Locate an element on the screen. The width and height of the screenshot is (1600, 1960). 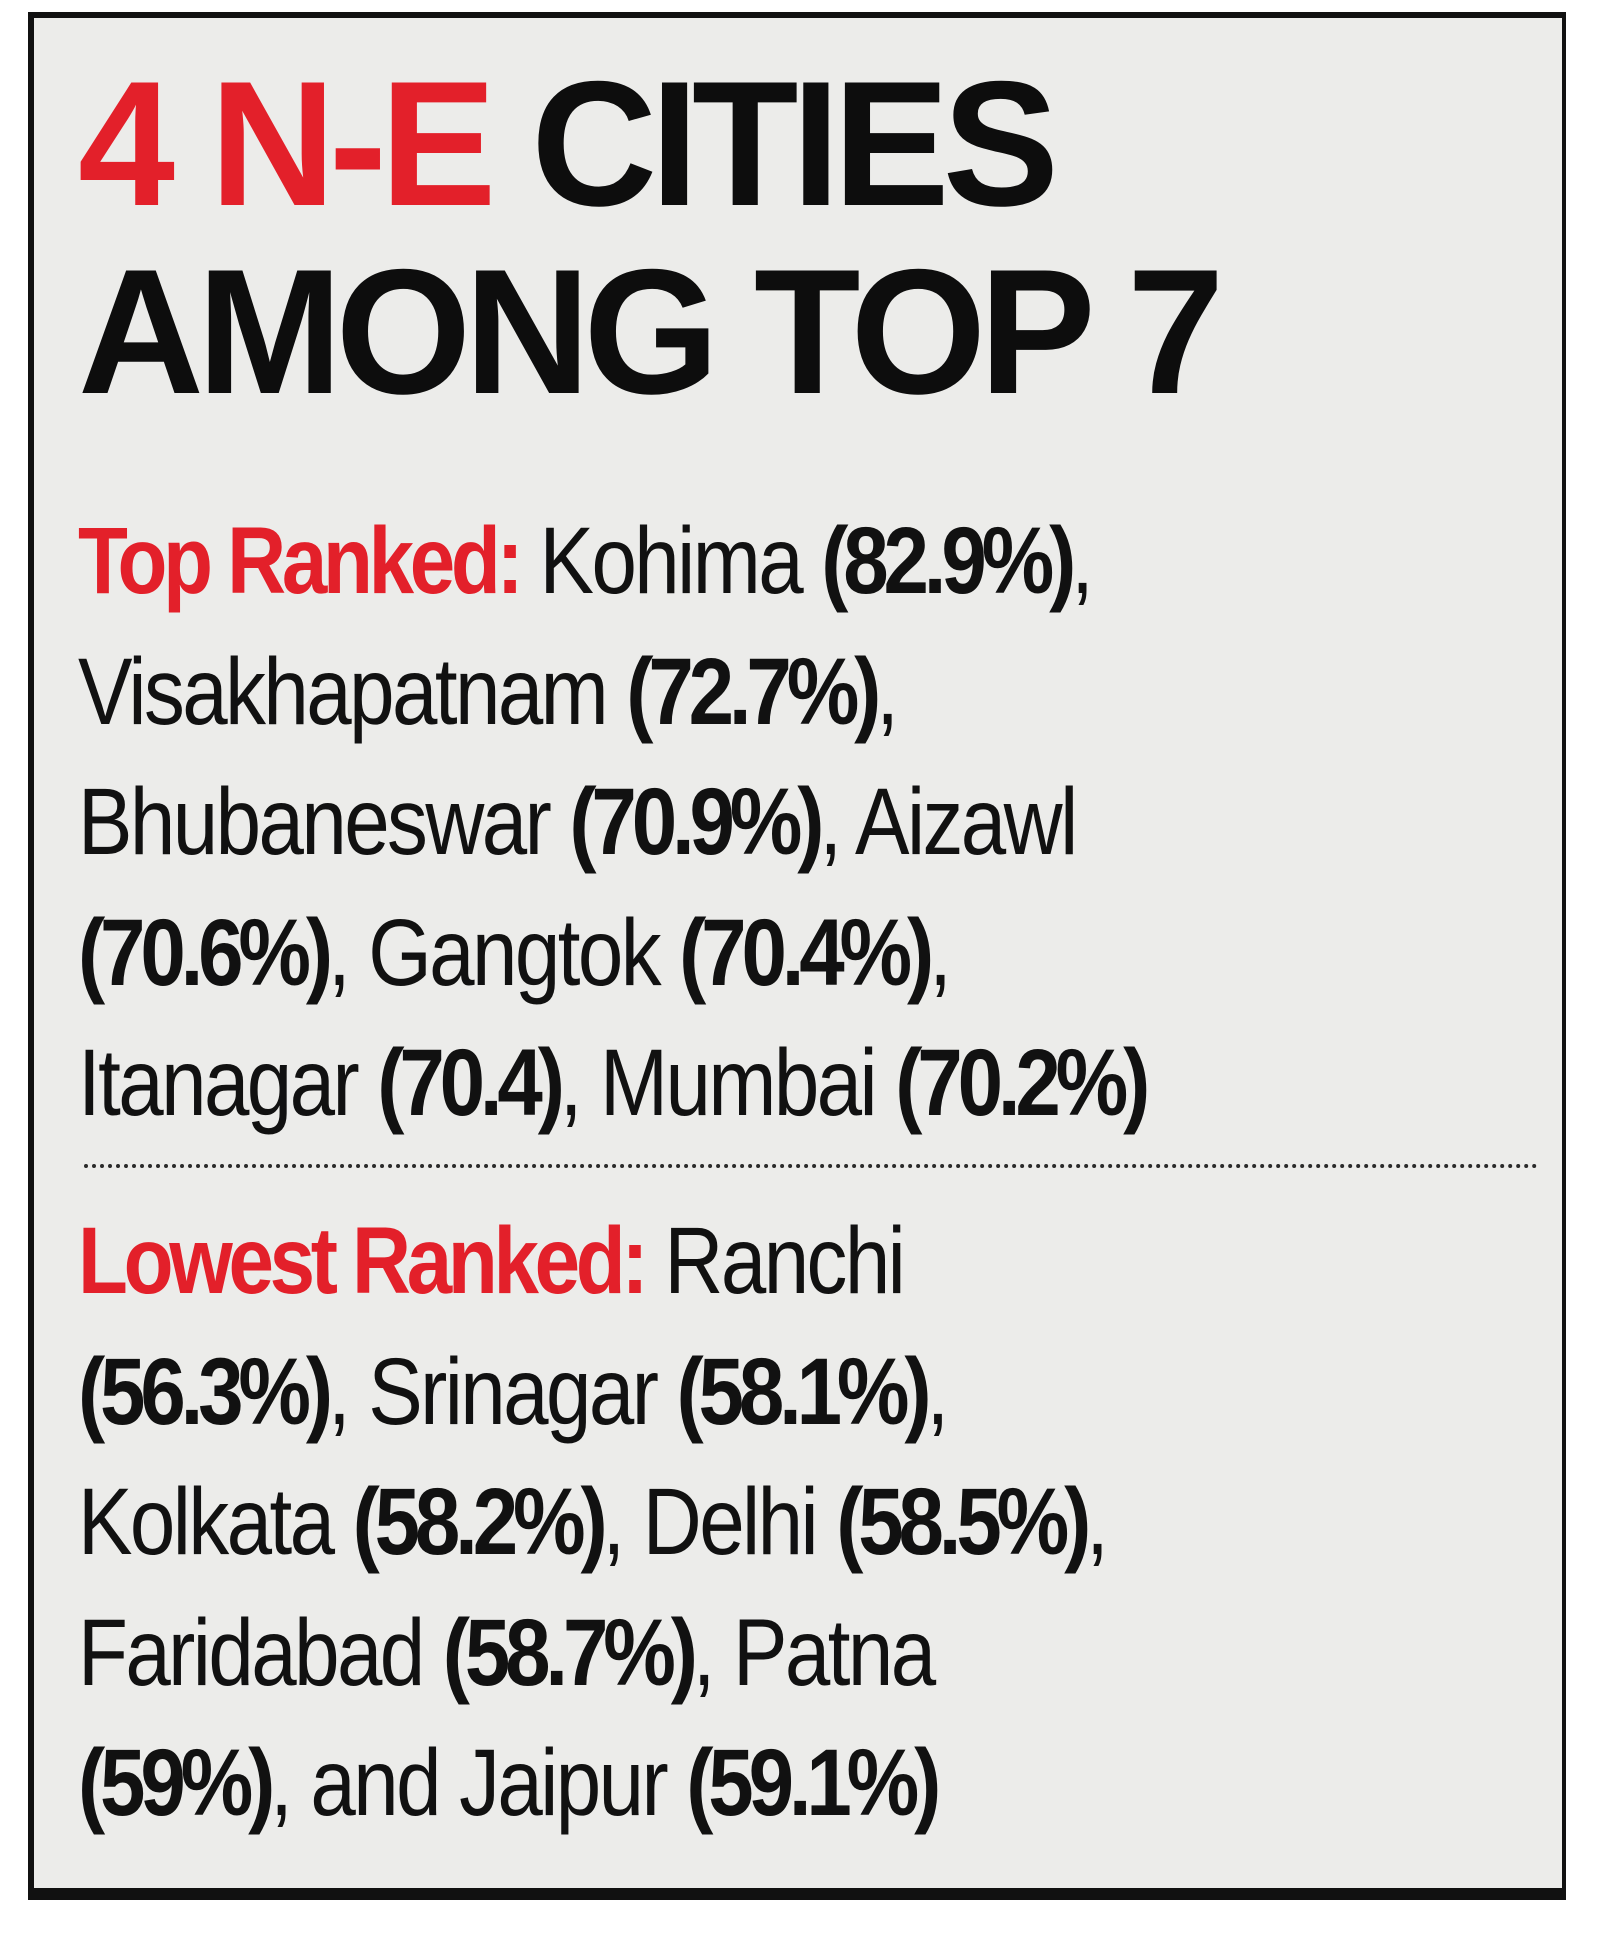
city-score: (58.2%) is located at coordinates (480, 1522).